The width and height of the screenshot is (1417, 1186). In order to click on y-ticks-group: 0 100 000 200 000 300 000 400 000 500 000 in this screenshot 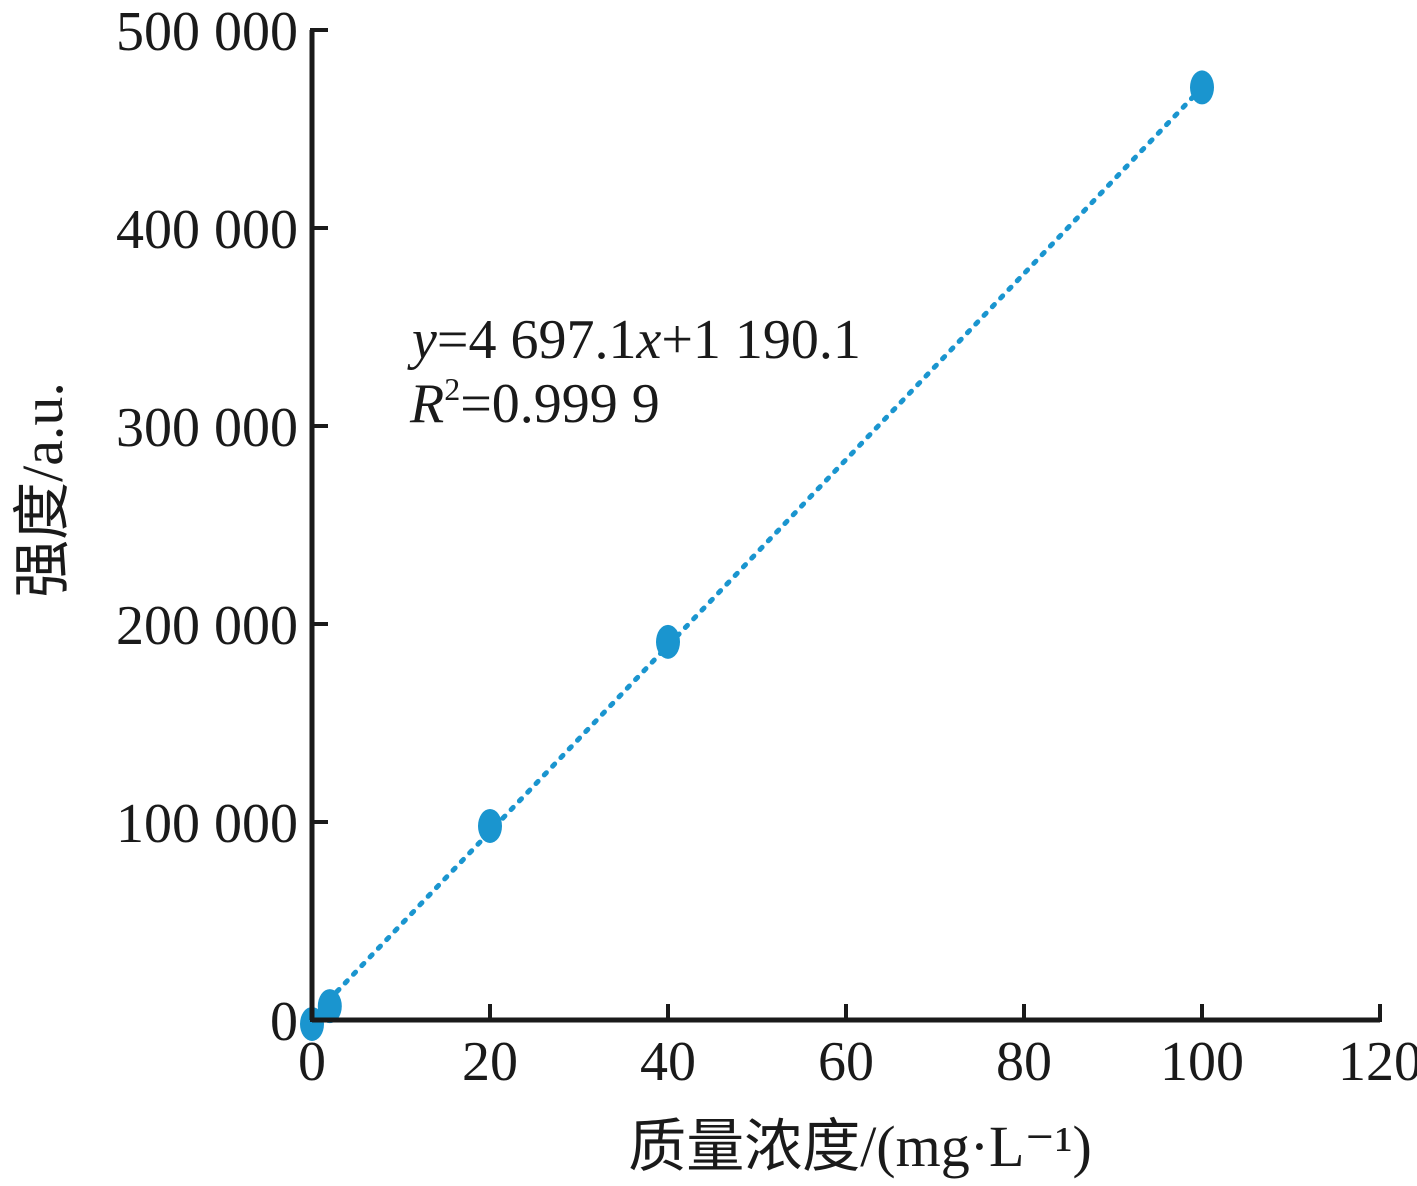, I will do `click(222, 527)`.